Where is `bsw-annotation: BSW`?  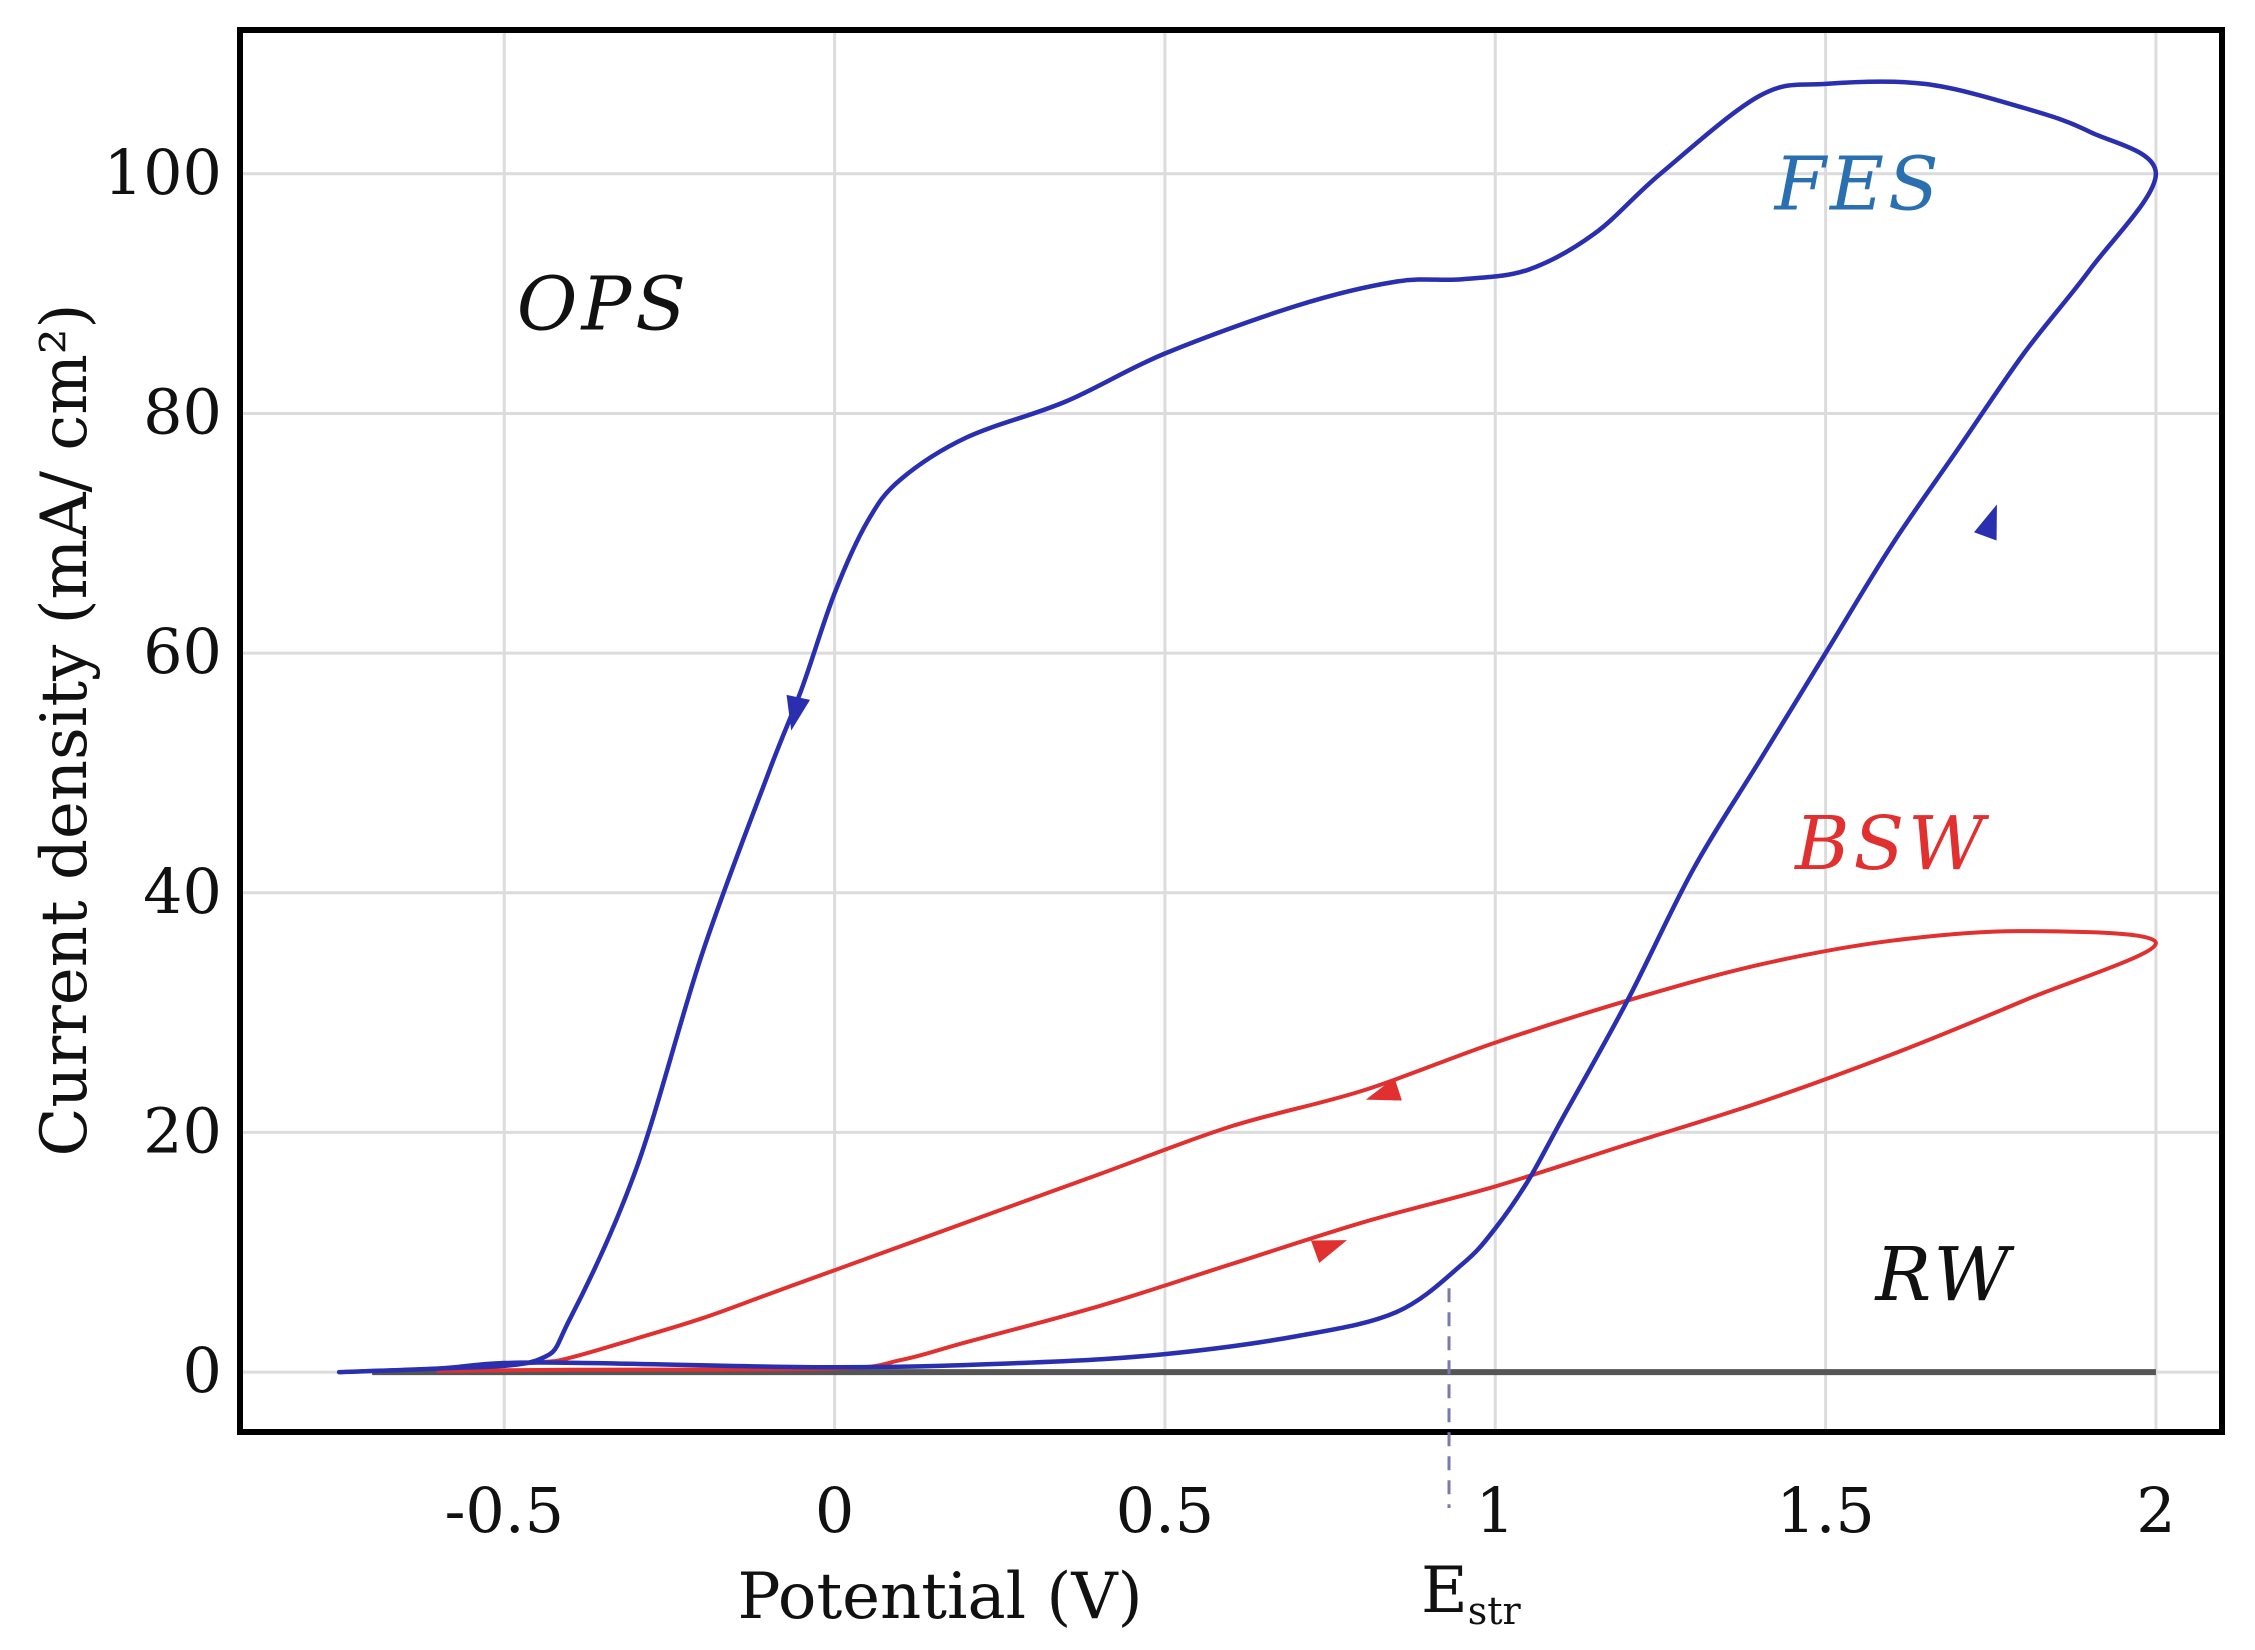 bsw-annotation: BSW is located at coordinates (1891, 844).